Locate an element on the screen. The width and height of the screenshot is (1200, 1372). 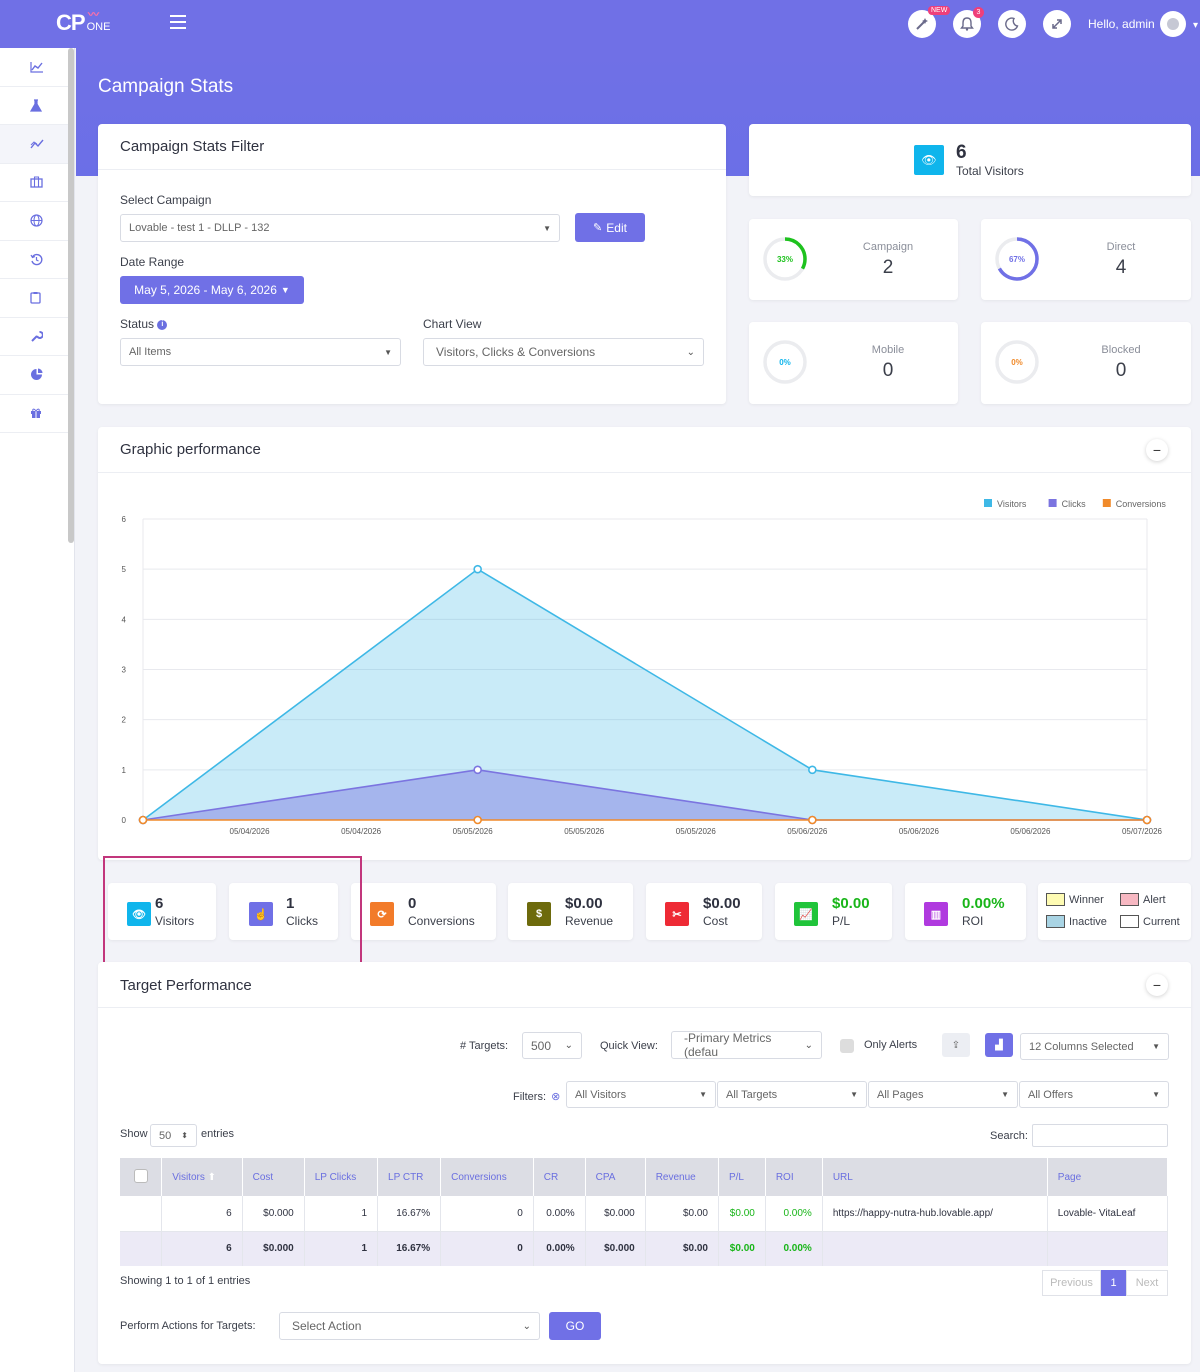
x-tick-label: 05/06/2026 is located at coordinates (1030, 831).